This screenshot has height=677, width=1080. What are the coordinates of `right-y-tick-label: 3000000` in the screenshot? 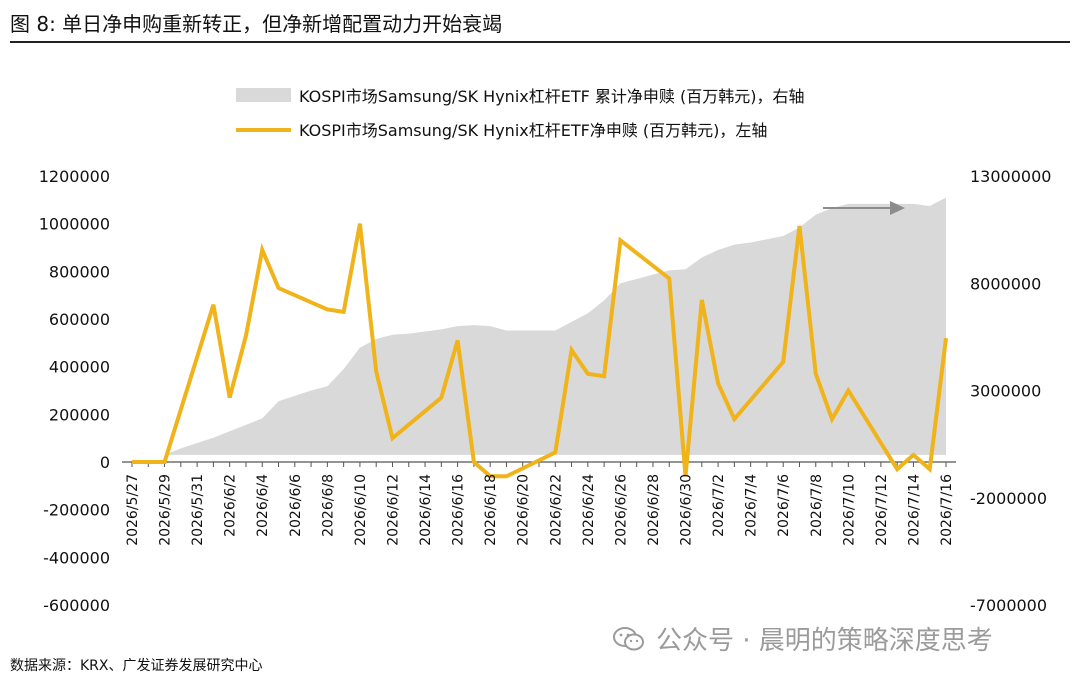 It's located at (1005, 391).